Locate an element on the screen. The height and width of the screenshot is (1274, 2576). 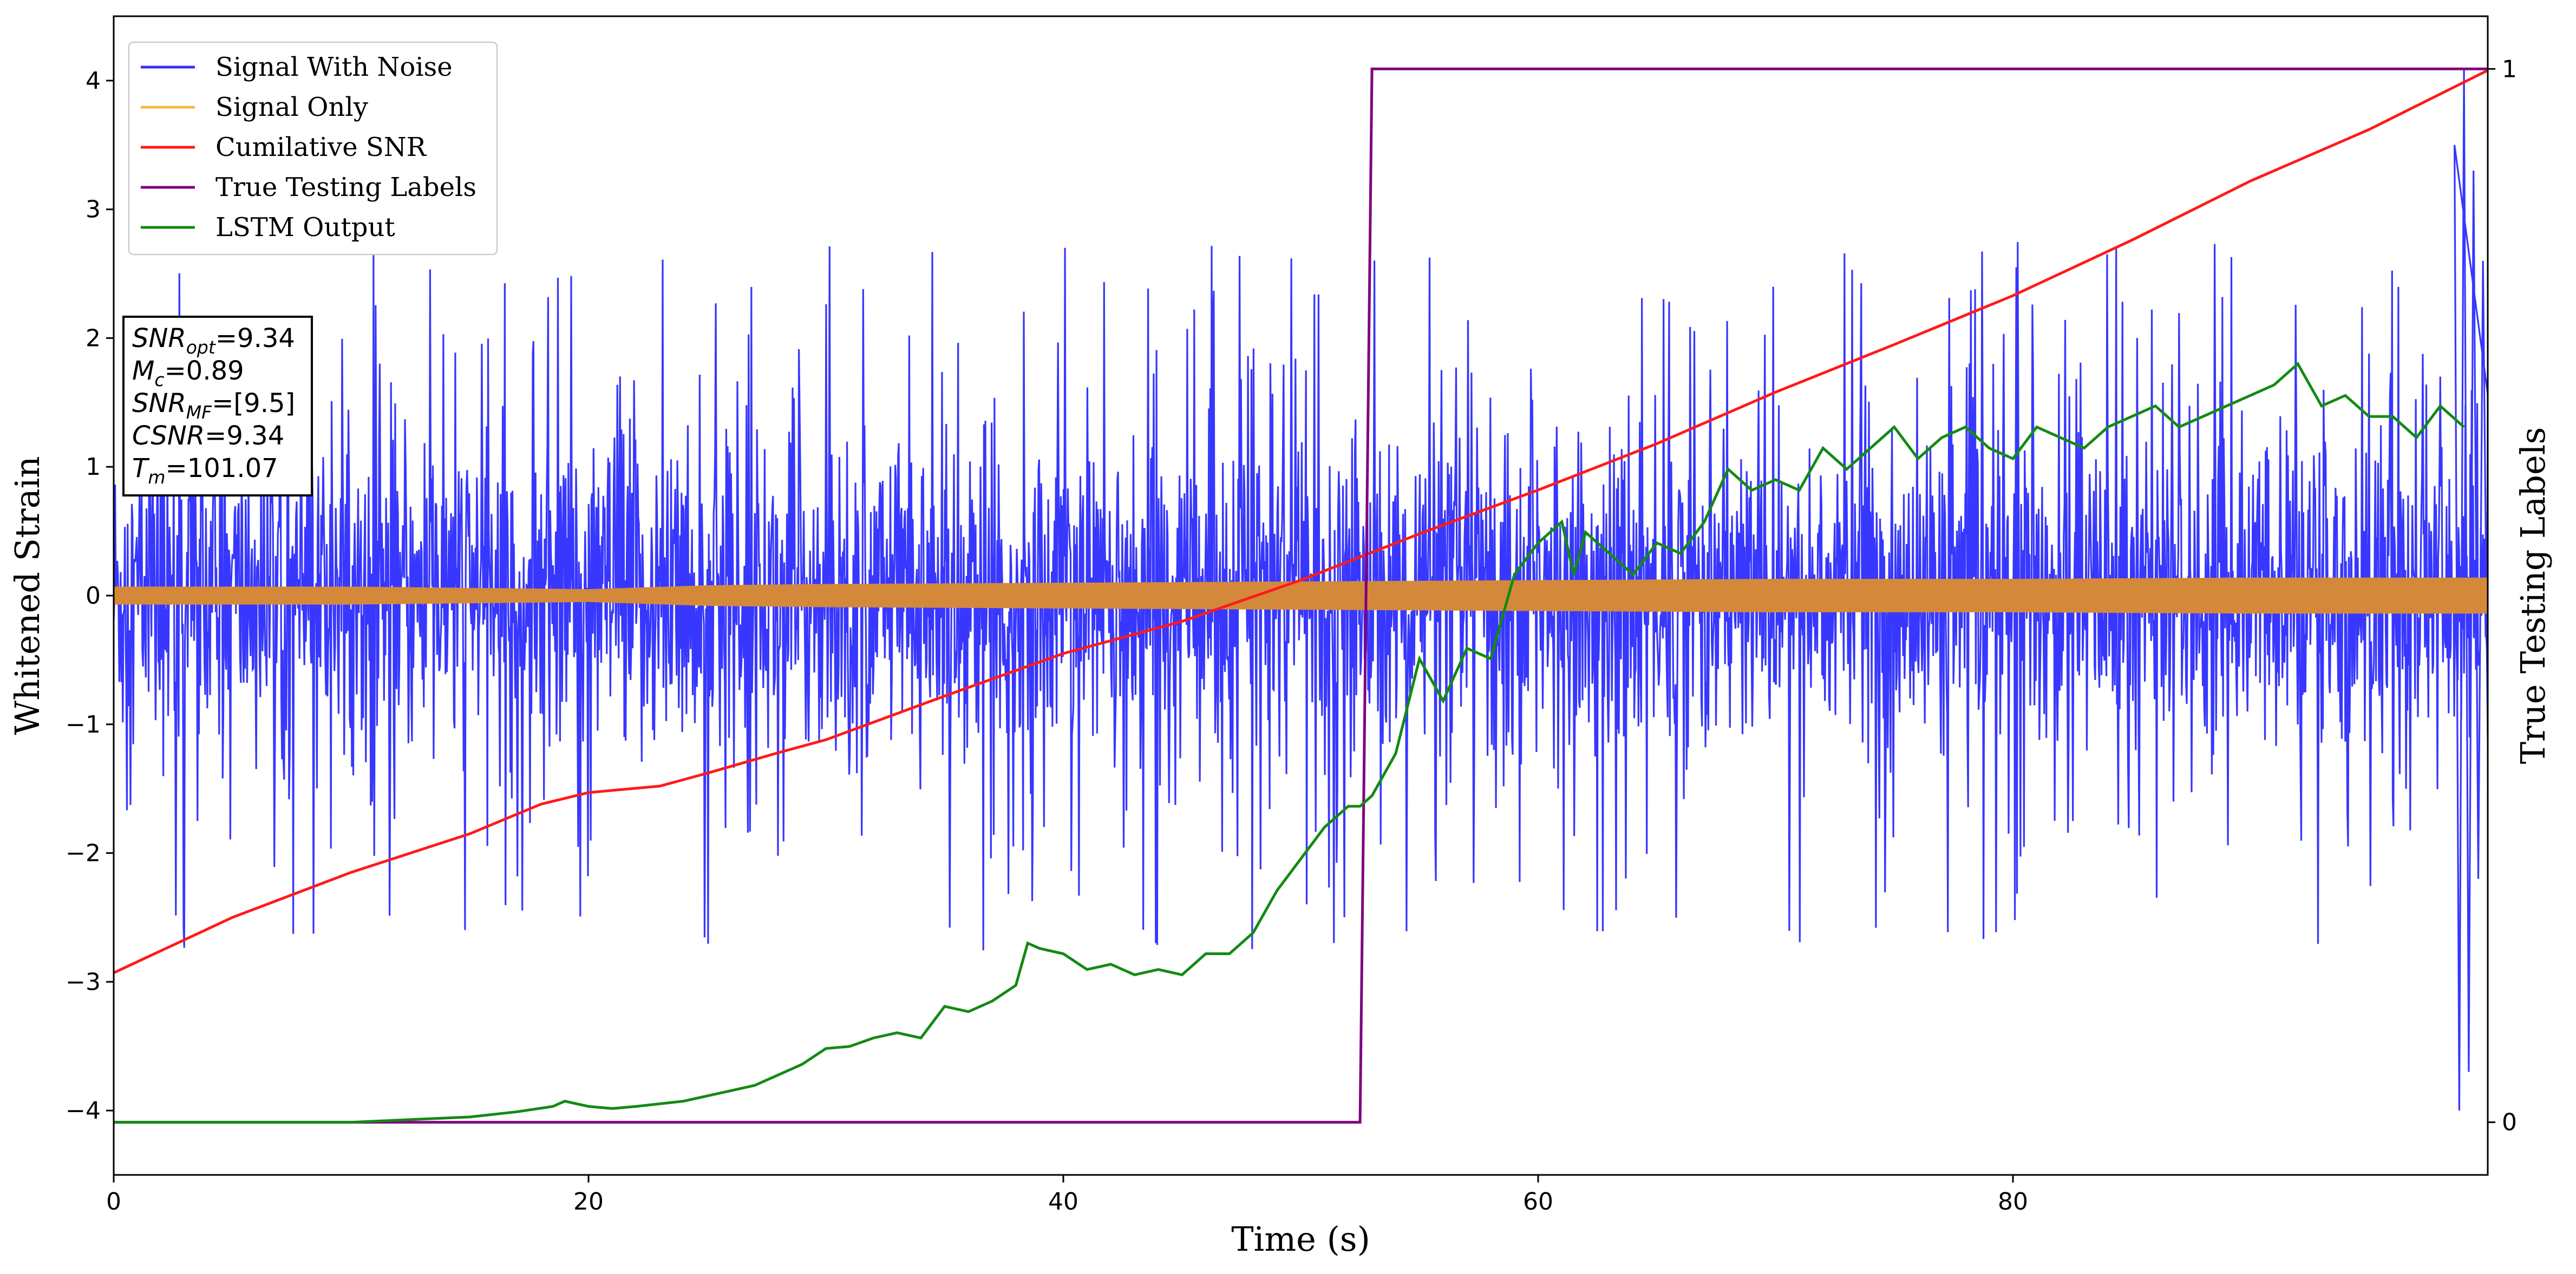
legend-label: LSTM Output is located at coordinates (305, 227).